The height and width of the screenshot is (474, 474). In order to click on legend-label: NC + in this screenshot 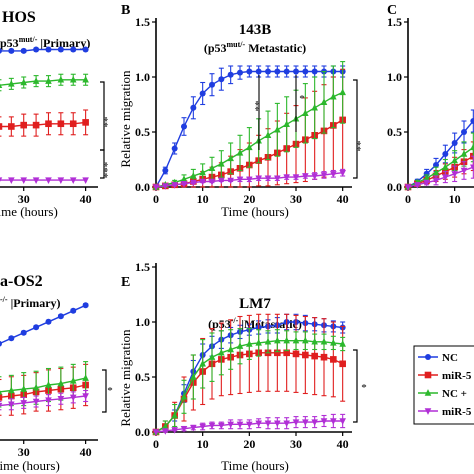, I will do `click(454, 394)`.